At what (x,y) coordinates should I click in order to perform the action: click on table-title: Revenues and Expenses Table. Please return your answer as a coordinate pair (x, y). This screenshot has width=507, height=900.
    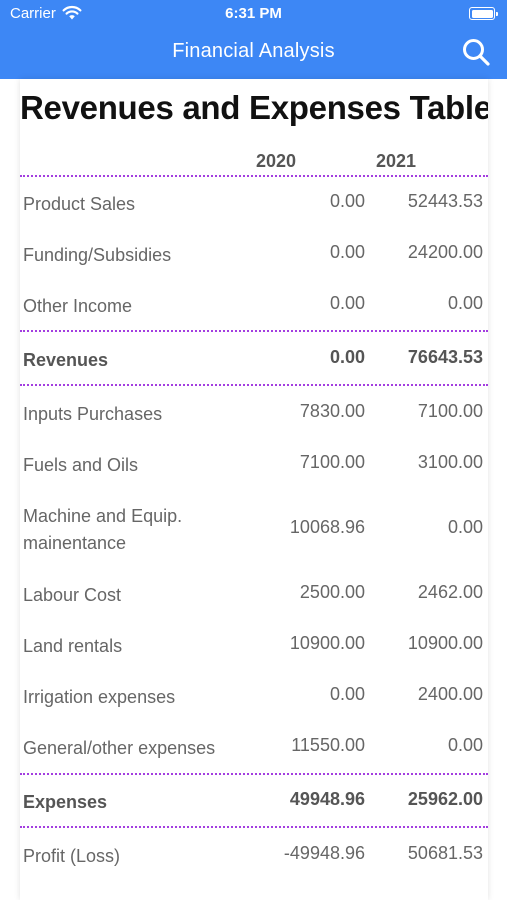
    Looking at the image, I should click on (254, 107).